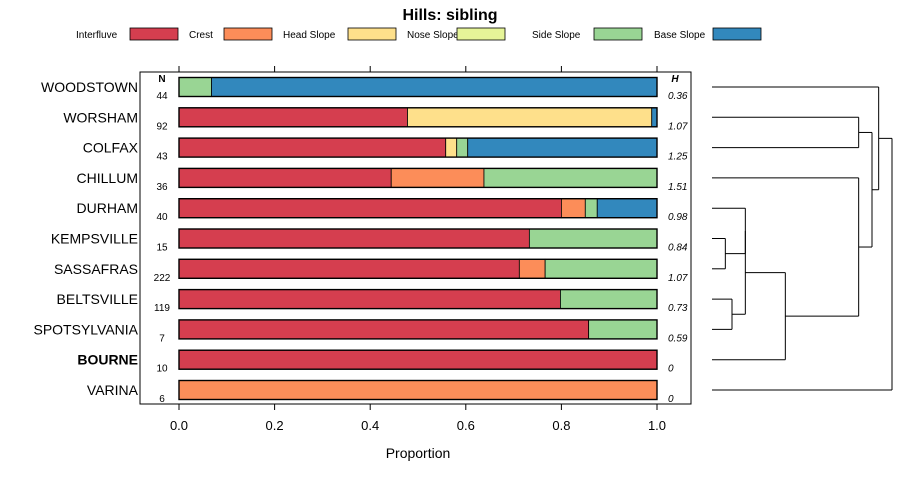 This screenshot has height=480, width=900. I want to click on x-tick-label: 0.6, so click(466, 425).